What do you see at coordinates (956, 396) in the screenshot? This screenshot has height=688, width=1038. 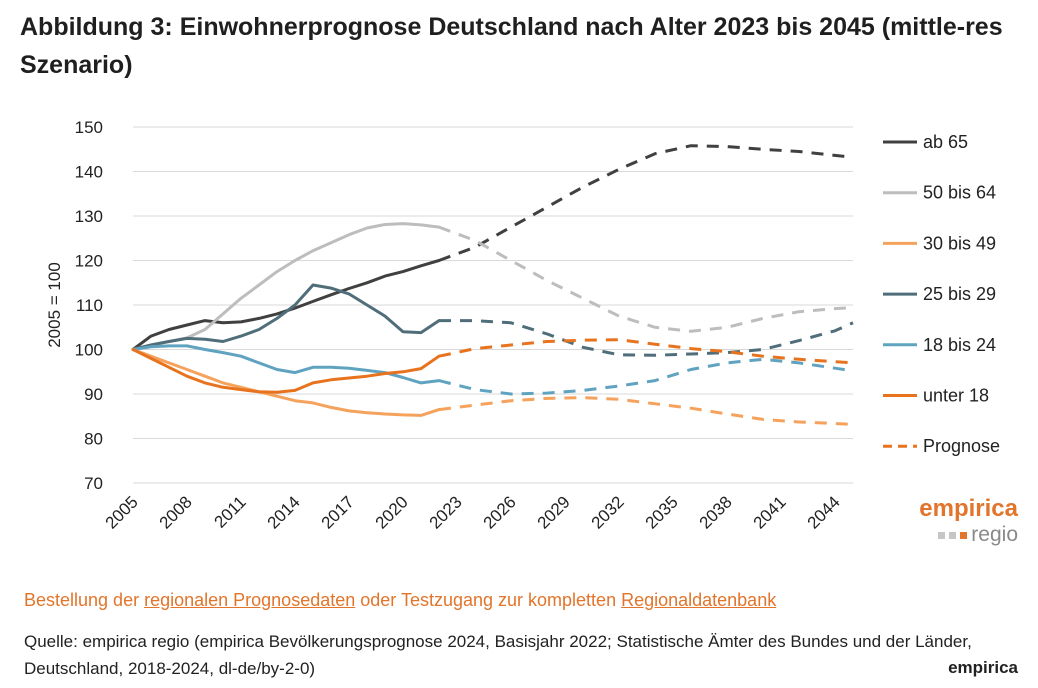 I see `legend-label-unter-18: unter 18` at bounding box center [956, 396].